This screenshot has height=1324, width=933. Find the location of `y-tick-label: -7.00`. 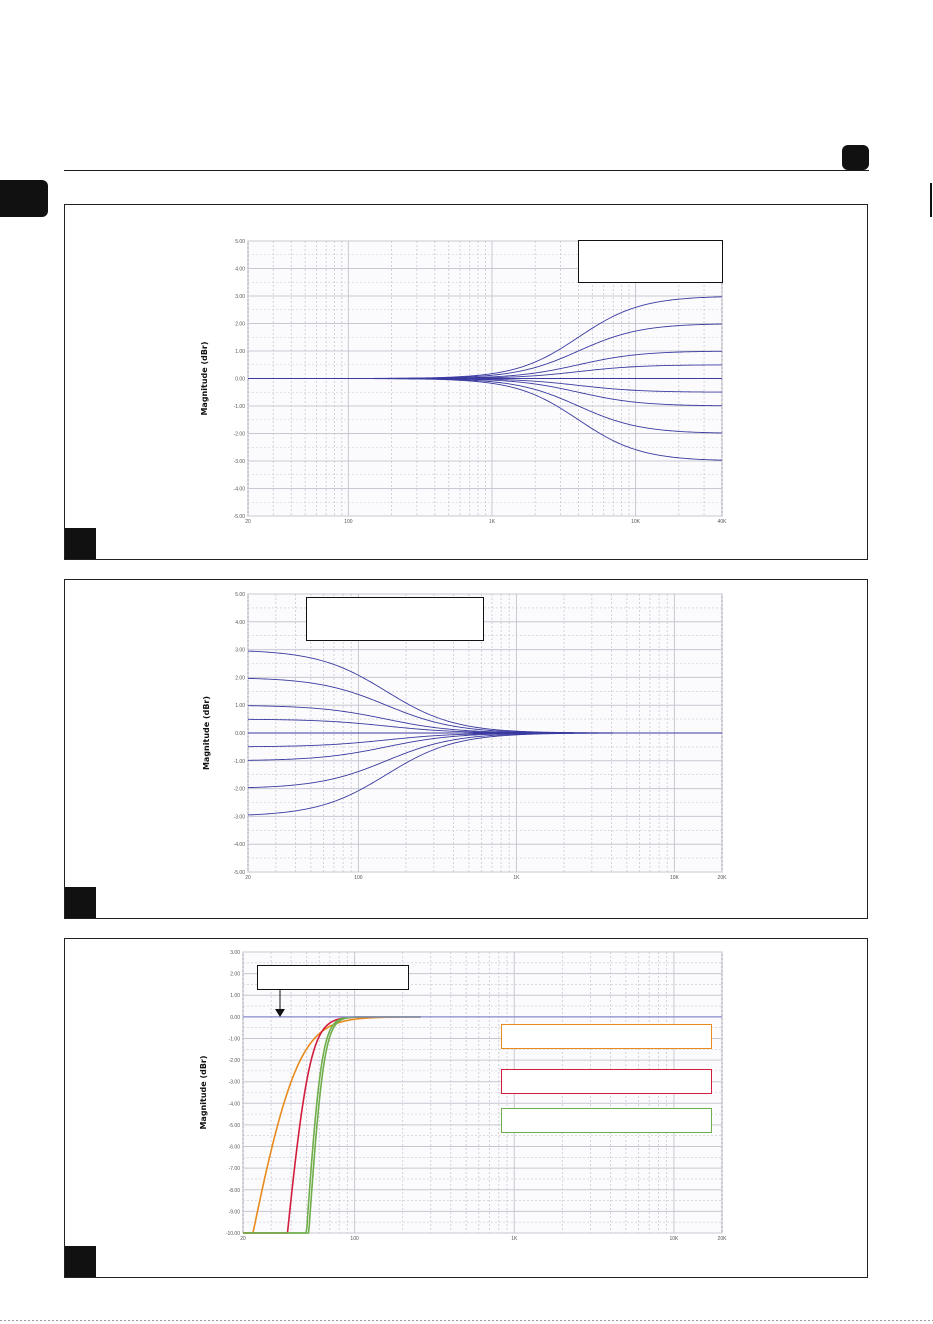

y-tick-label: -7.00 is located at coordinates (235, 1169).